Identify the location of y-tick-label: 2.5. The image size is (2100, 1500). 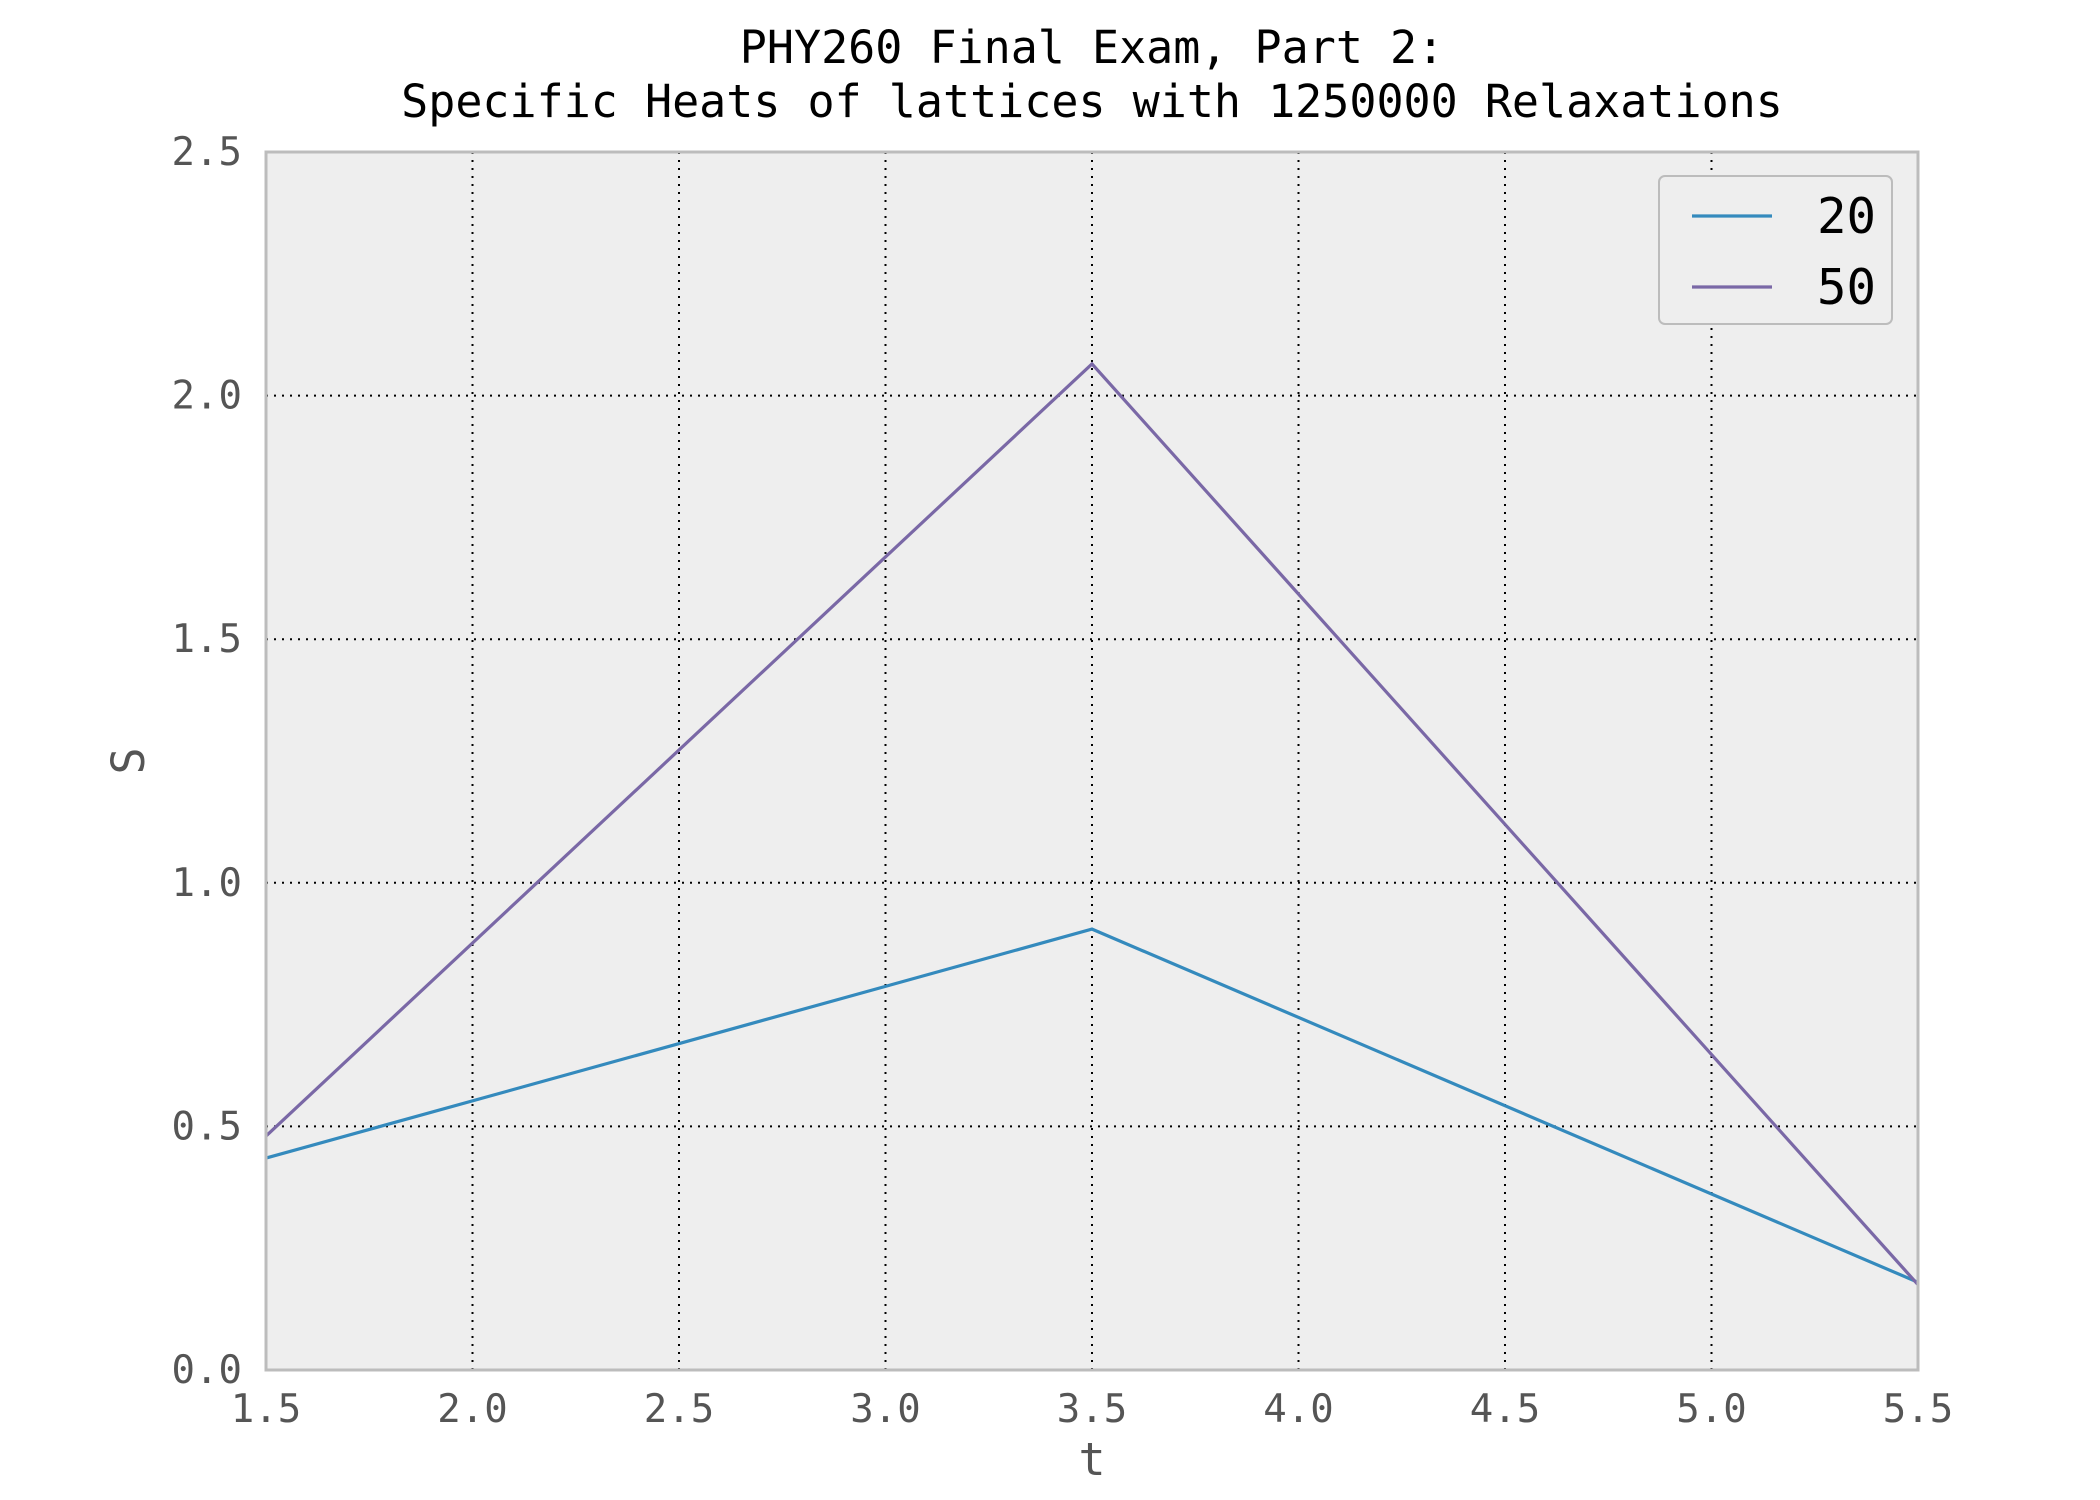
(207, 152).